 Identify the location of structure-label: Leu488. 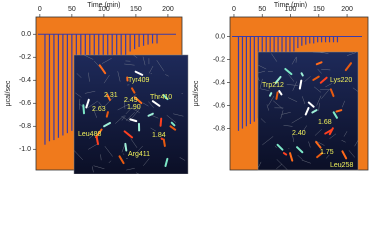
(89, 134).